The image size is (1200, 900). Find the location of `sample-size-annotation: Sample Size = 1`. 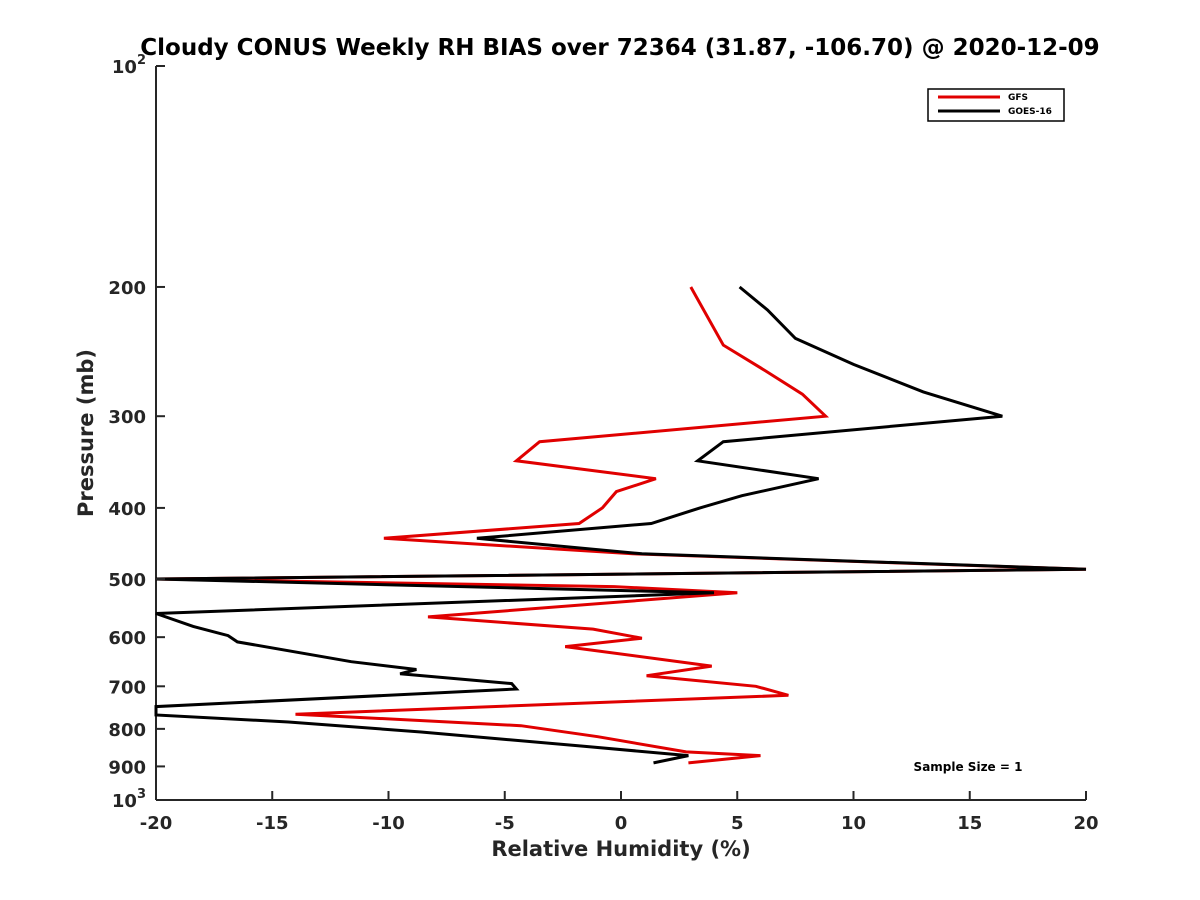

sample-size-annotation: Sample Size = 1 is located at coordinates (968, 767).